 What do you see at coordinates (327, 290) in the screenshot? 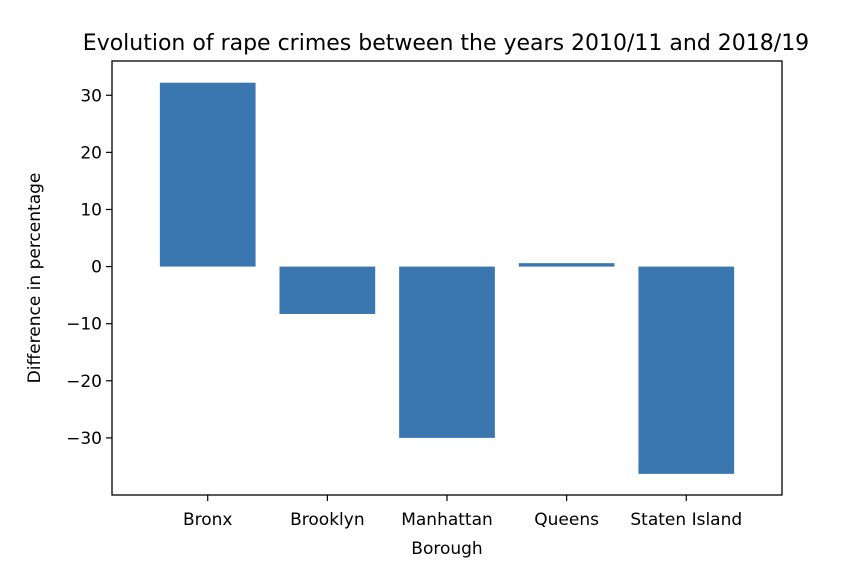
I see `bar-brooklyn` at bounding box center [327, 290].